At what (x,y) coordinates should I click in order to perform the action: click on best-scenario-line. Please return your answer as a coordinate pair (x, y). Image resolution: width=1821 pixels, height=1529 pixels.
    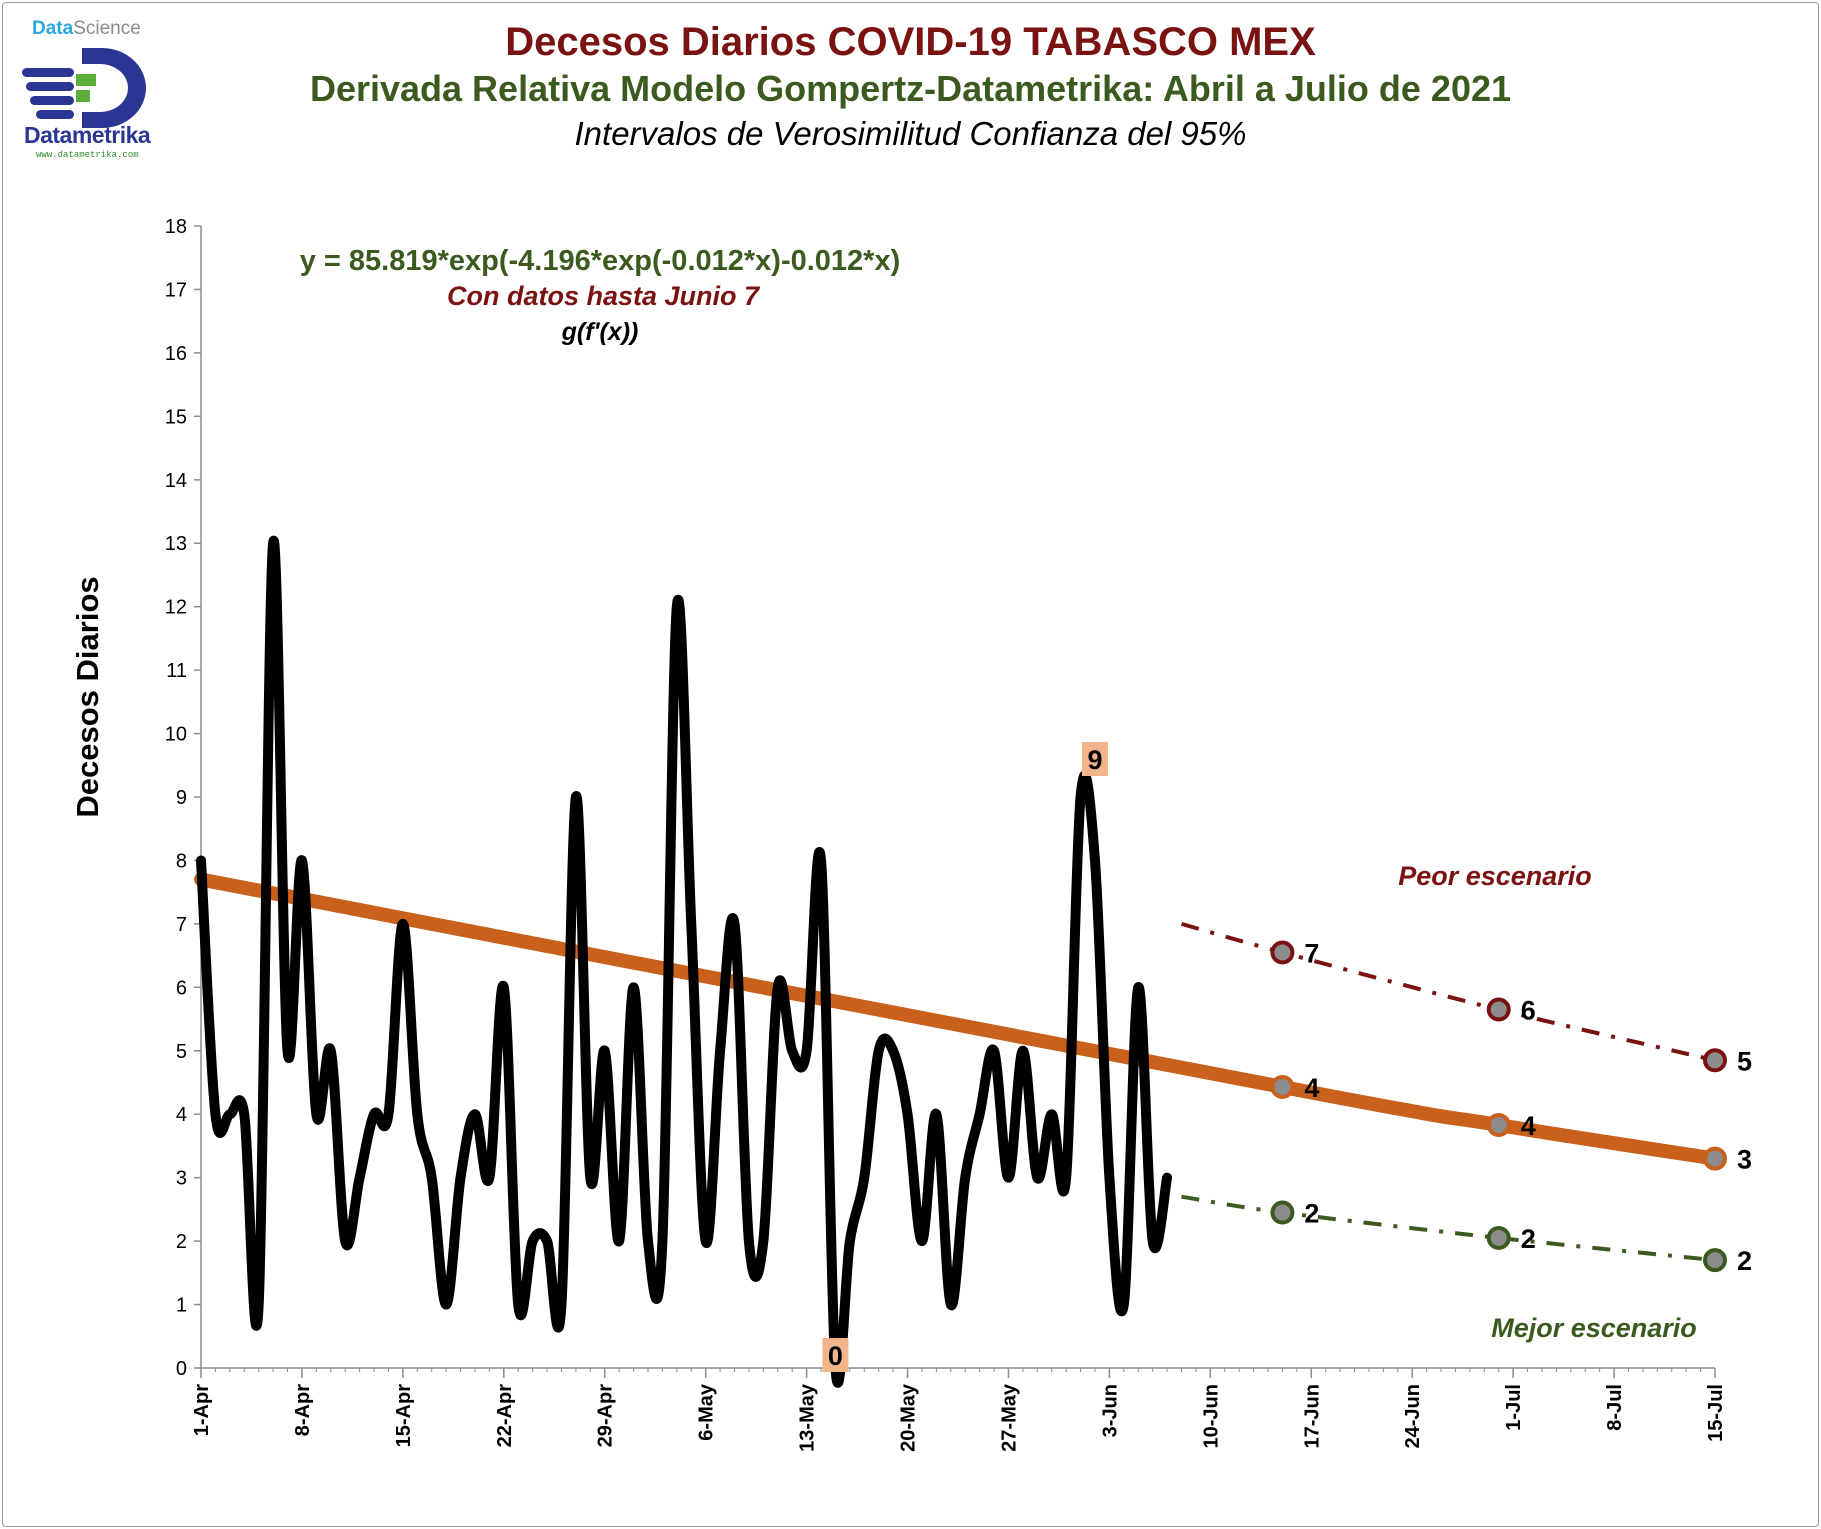
    Looking at the image, I should click on (1448, 1228).